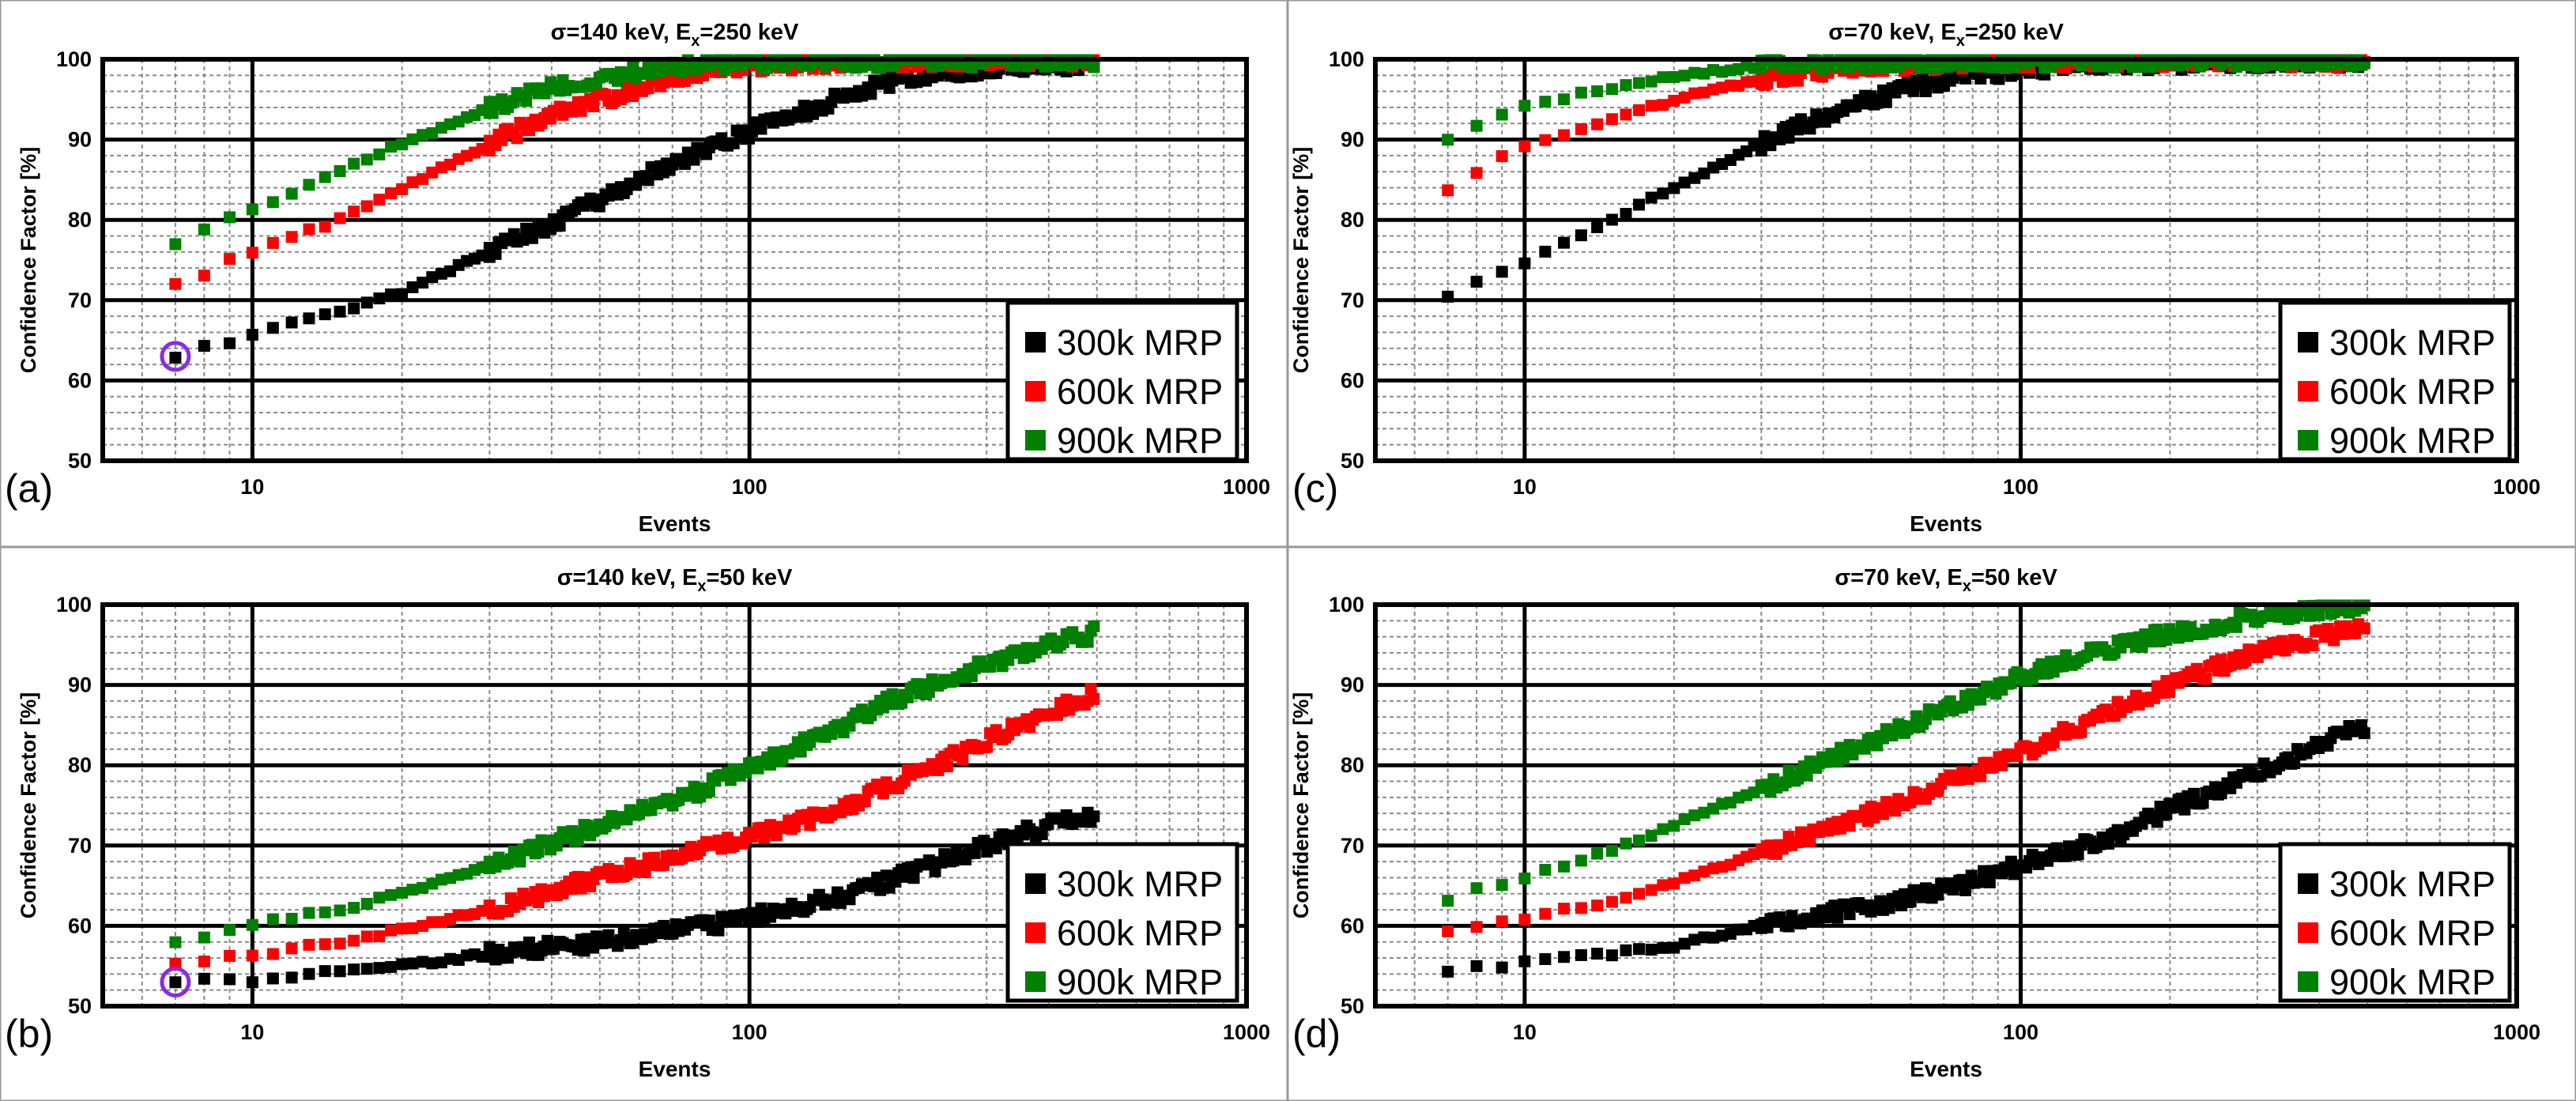 This screenshot has width=2576, height=1101. What do you see at coordinates (80, 685) in the screenshot?
I see `y-tick-label: 90` at bounding box center [80, 685].